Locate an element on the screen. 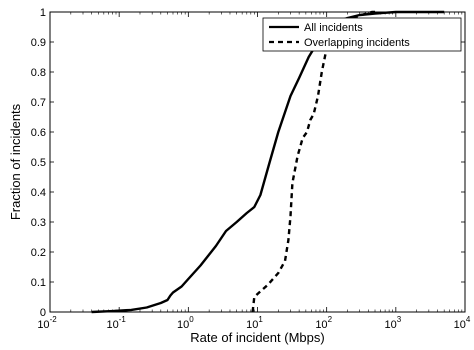  x-tick-label: 10⁴ is located at coordinates (462, 323).